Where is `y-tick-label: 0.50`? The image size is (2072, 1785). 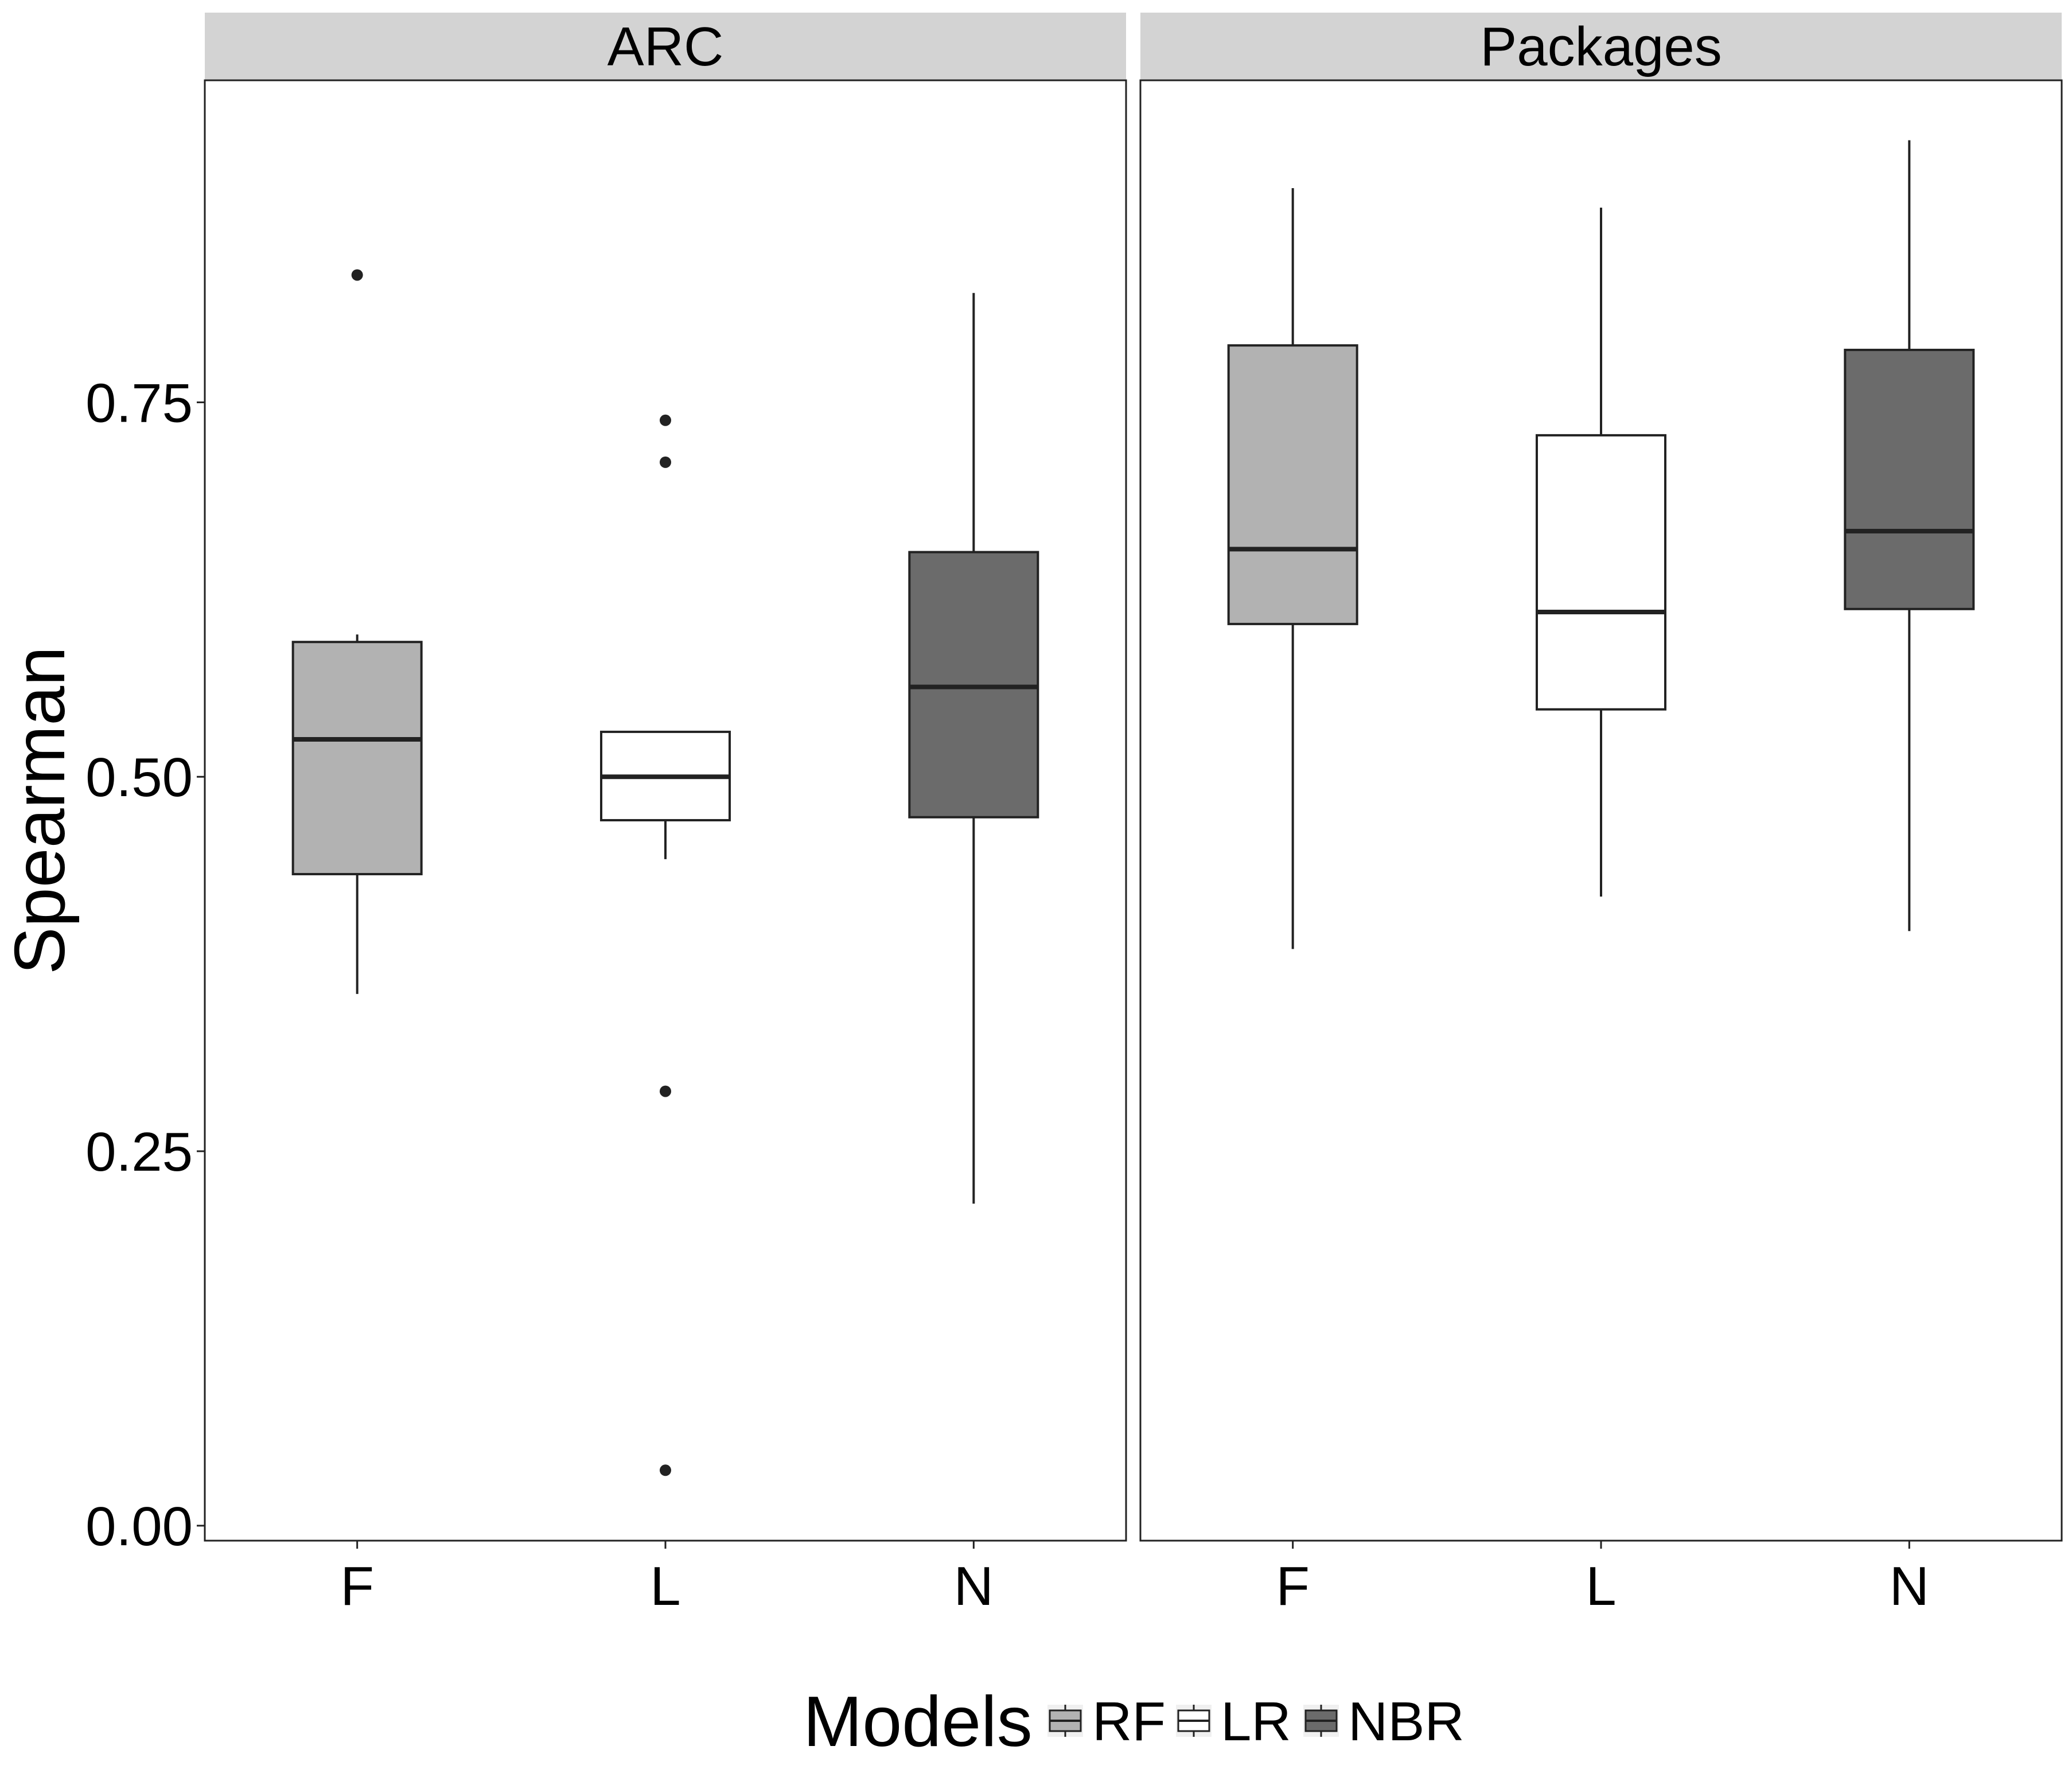 y-tick-label: 0.50 is located at coordinates (139, 778).